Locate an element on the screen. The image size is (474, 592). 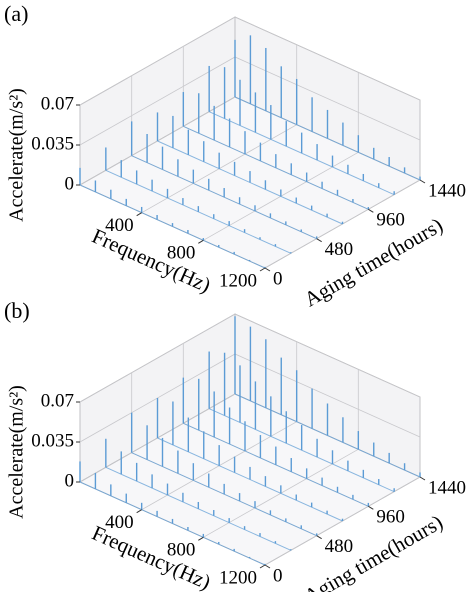
panel-label: (a) is located at coordinates (16, 13).